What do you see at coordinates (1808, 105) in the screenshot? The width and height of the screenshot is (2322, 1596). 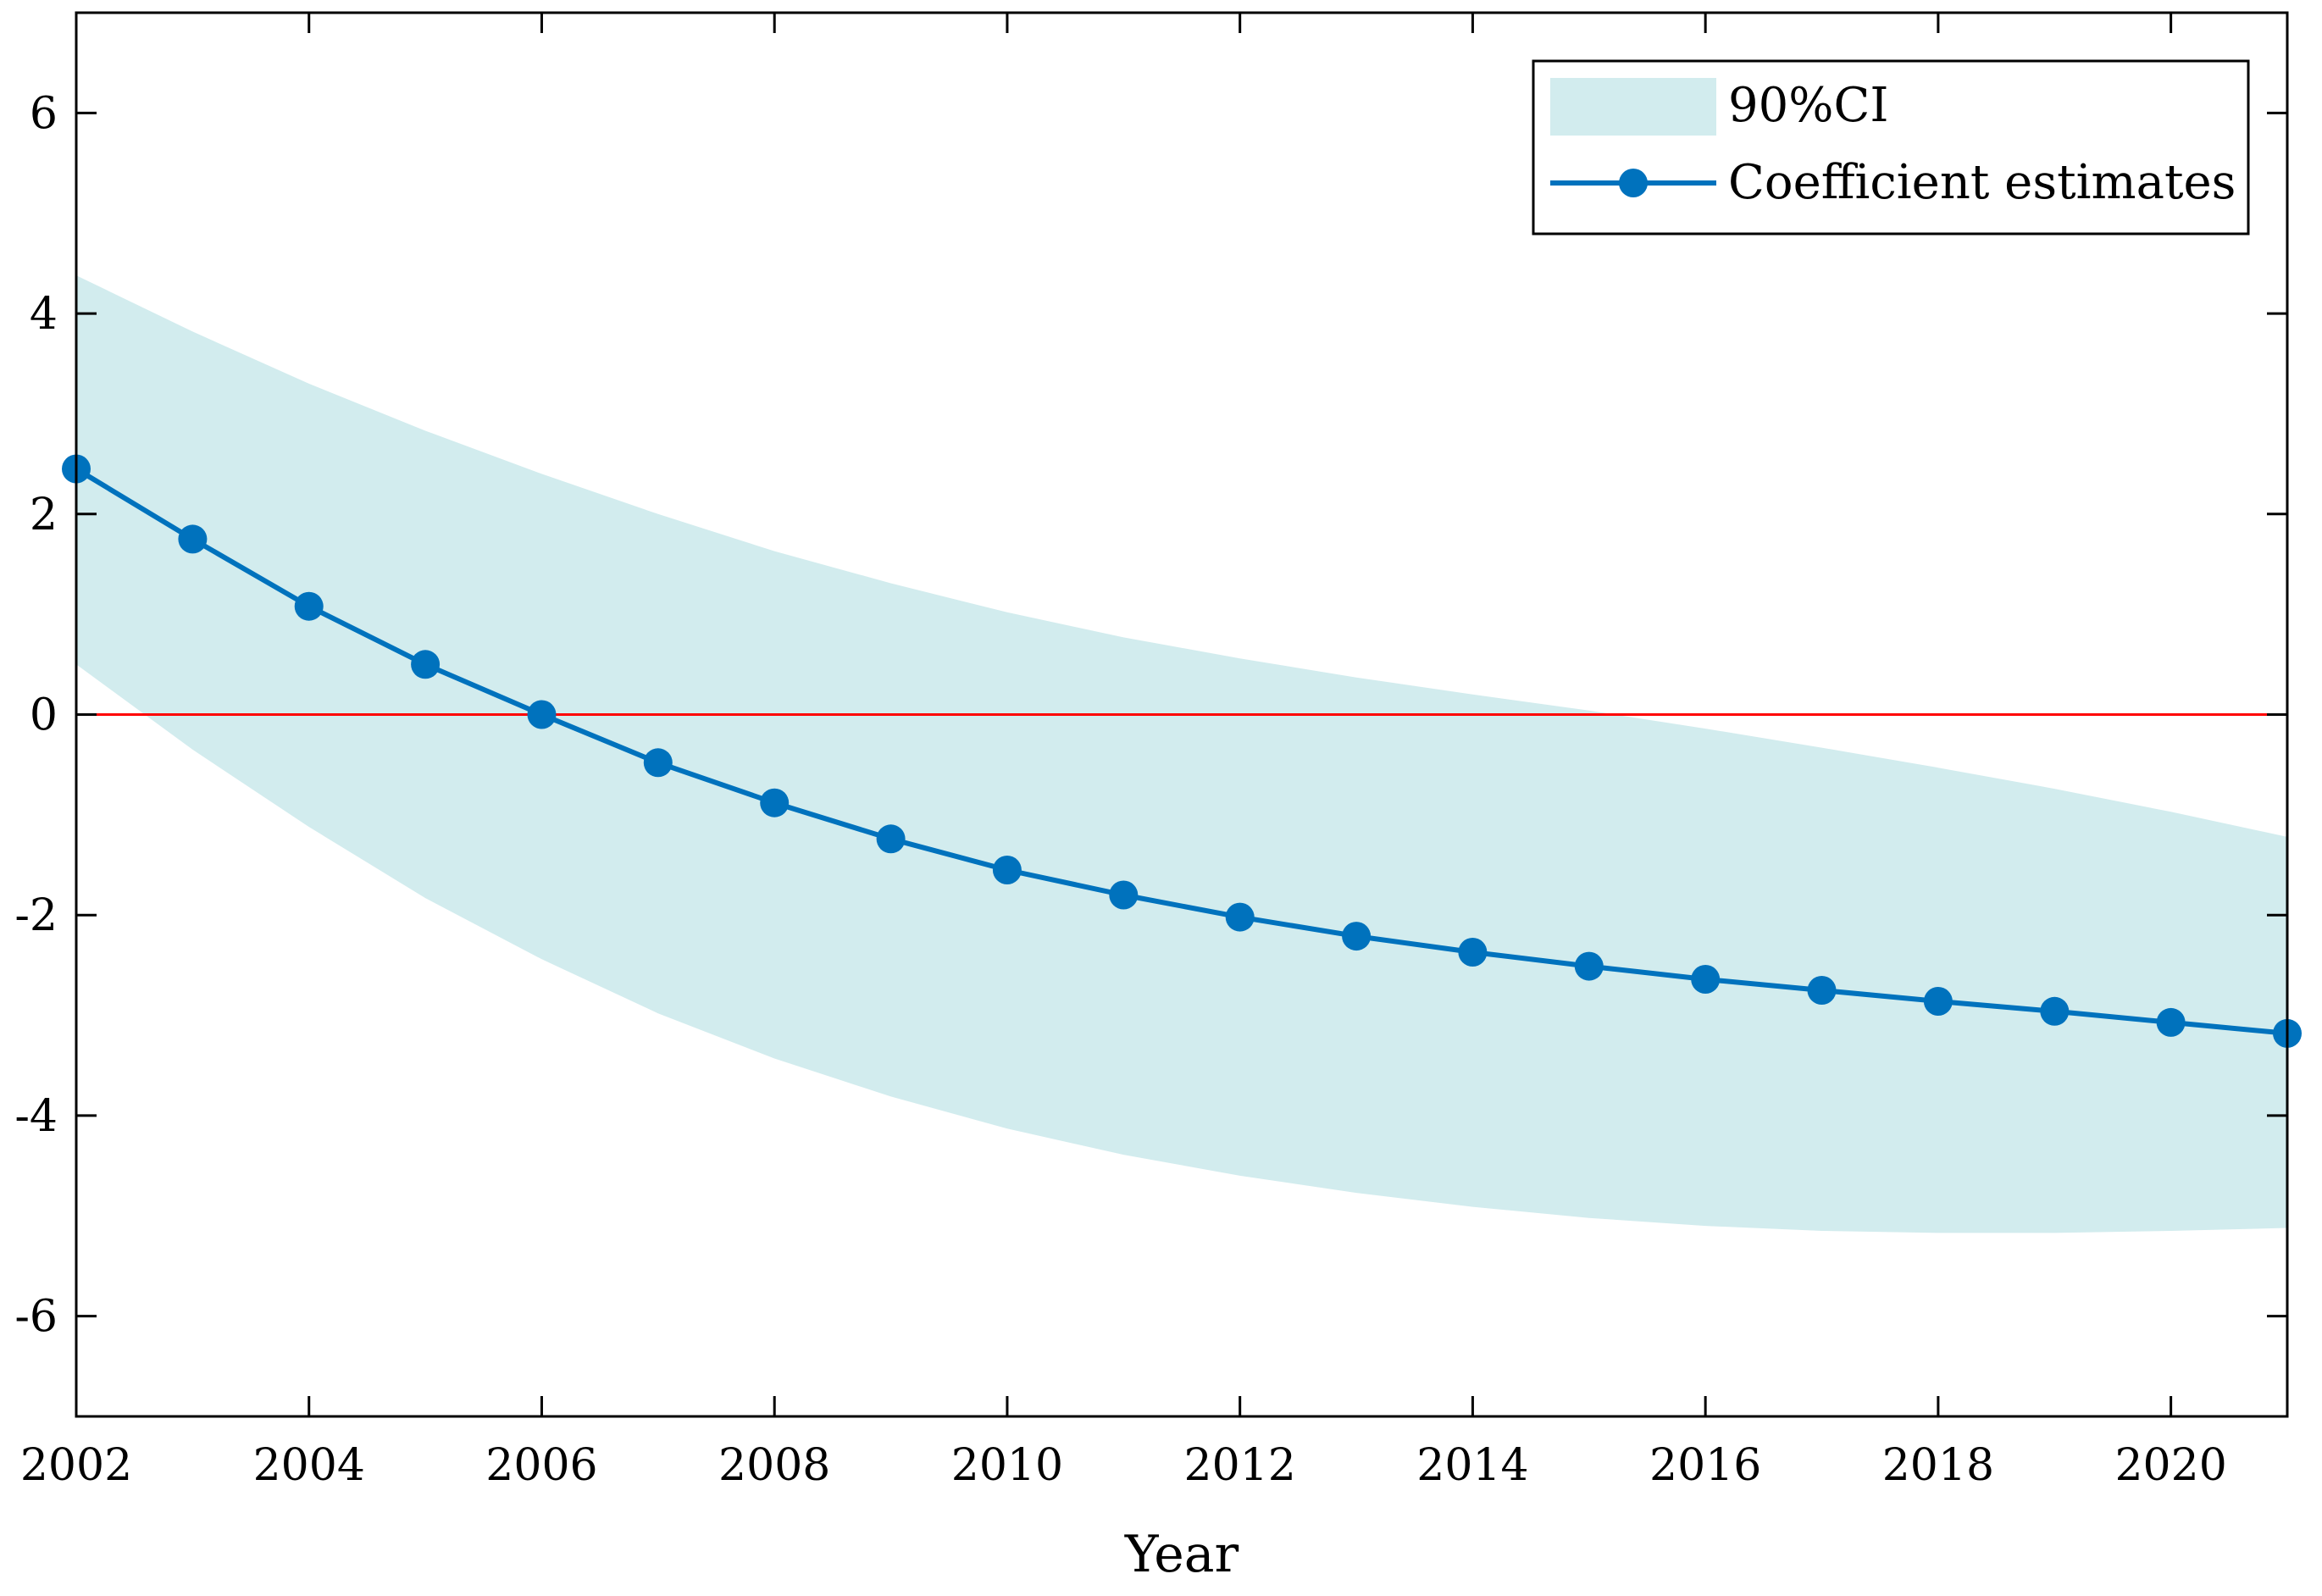 I see `legend-ci-label: 90%CI` at bounding box center [1808, 105].